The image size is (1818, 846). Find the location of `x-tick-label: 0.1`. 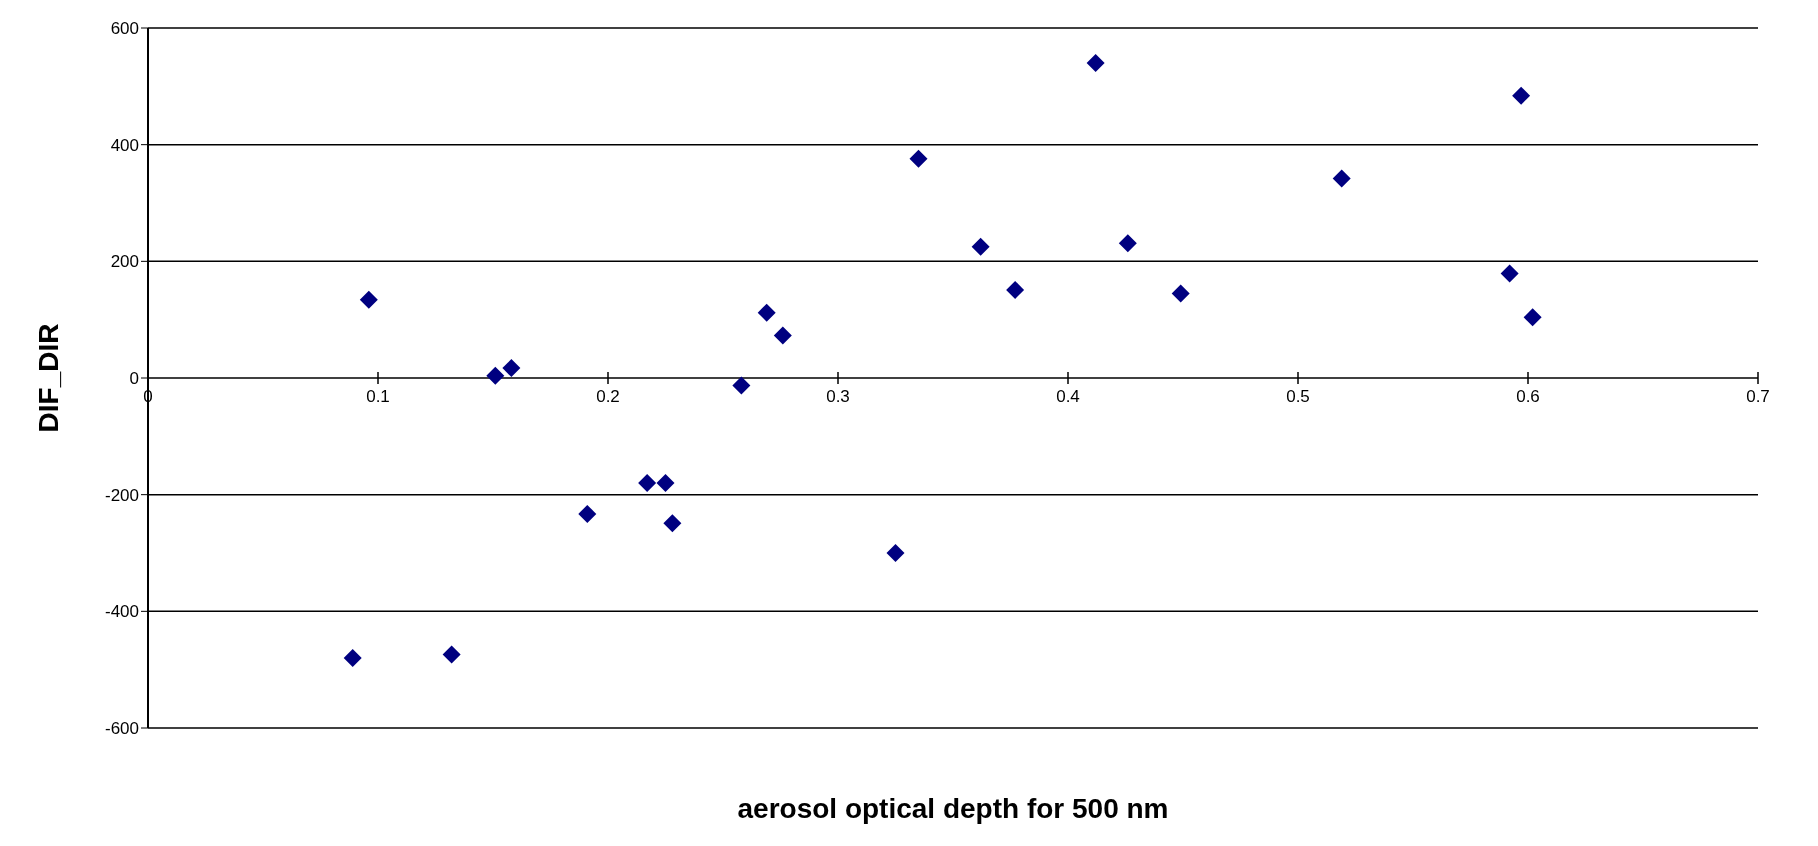

x-tick-label: 0.1 is located at coordinates (378, 396).